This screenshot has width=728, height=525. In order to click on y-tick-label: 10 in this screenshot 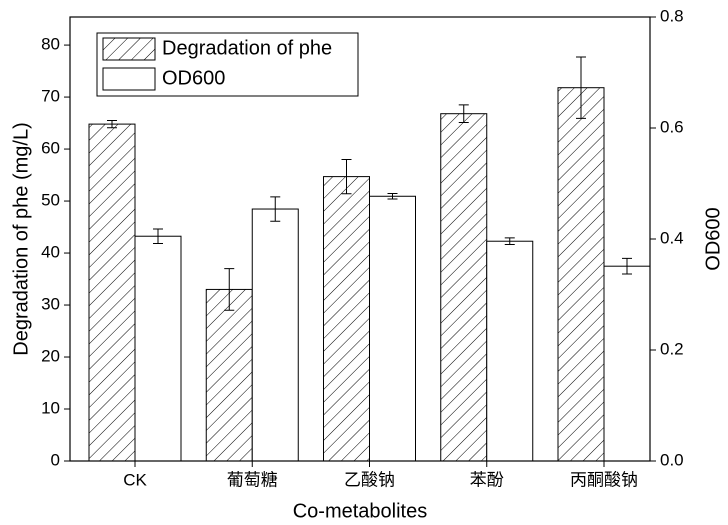, I will do `click(50, 407)`.